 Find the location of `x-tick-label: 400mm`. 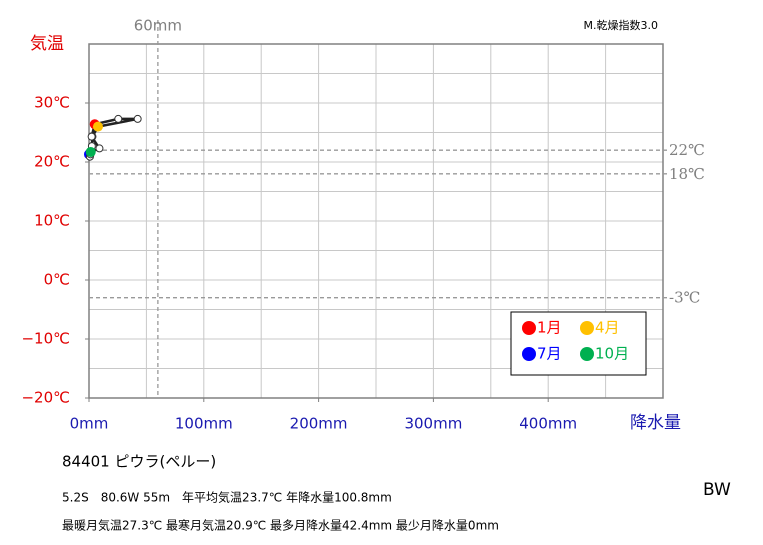

x-tick-label: 400mm is located at coordinates (548, 424).